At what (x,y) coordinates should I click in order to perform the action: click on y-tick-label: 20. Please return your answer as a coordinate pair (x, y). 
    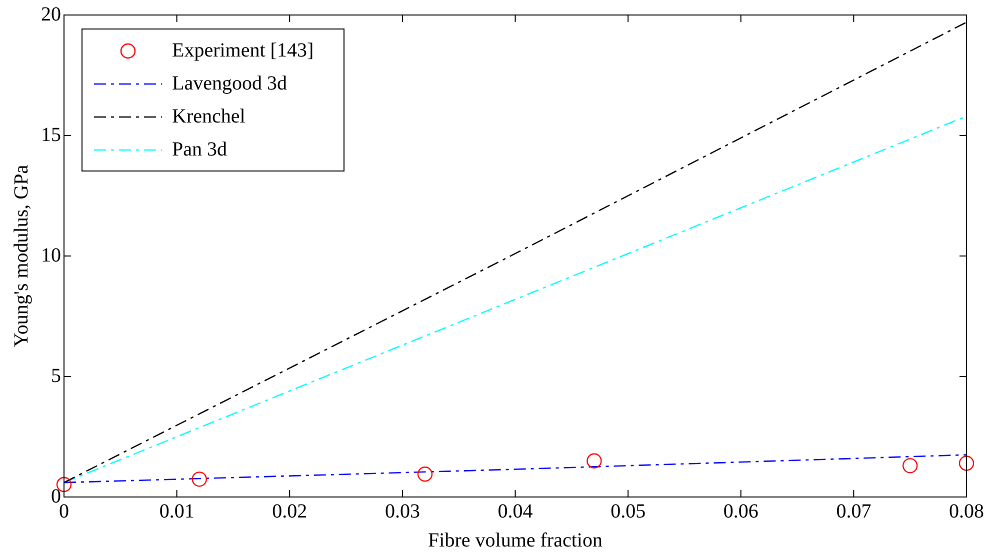
    Looking at the image, I should click on (51, 14).